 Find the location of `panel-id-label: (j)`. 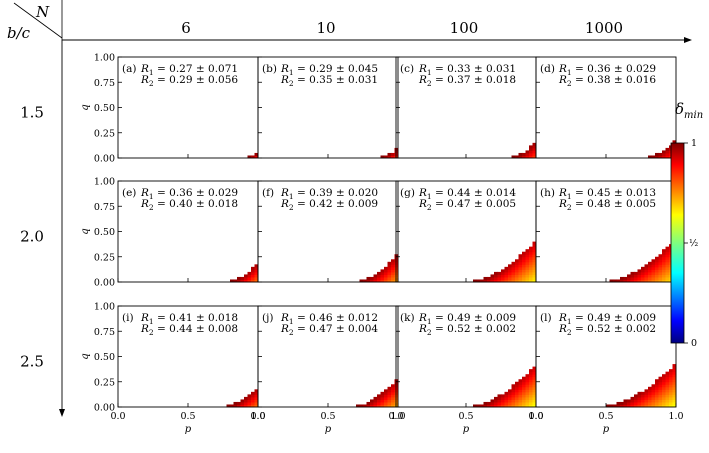

panel-id-label: (j) is located at coordinates (267, 318).